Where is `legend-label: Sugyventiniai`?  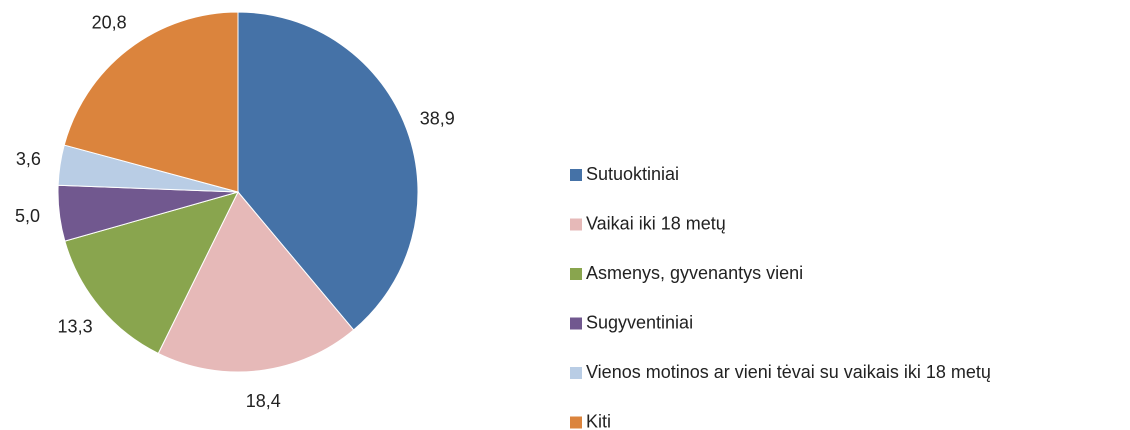 legend-label: Sugyventiniai is located at coordinates (639, 322).